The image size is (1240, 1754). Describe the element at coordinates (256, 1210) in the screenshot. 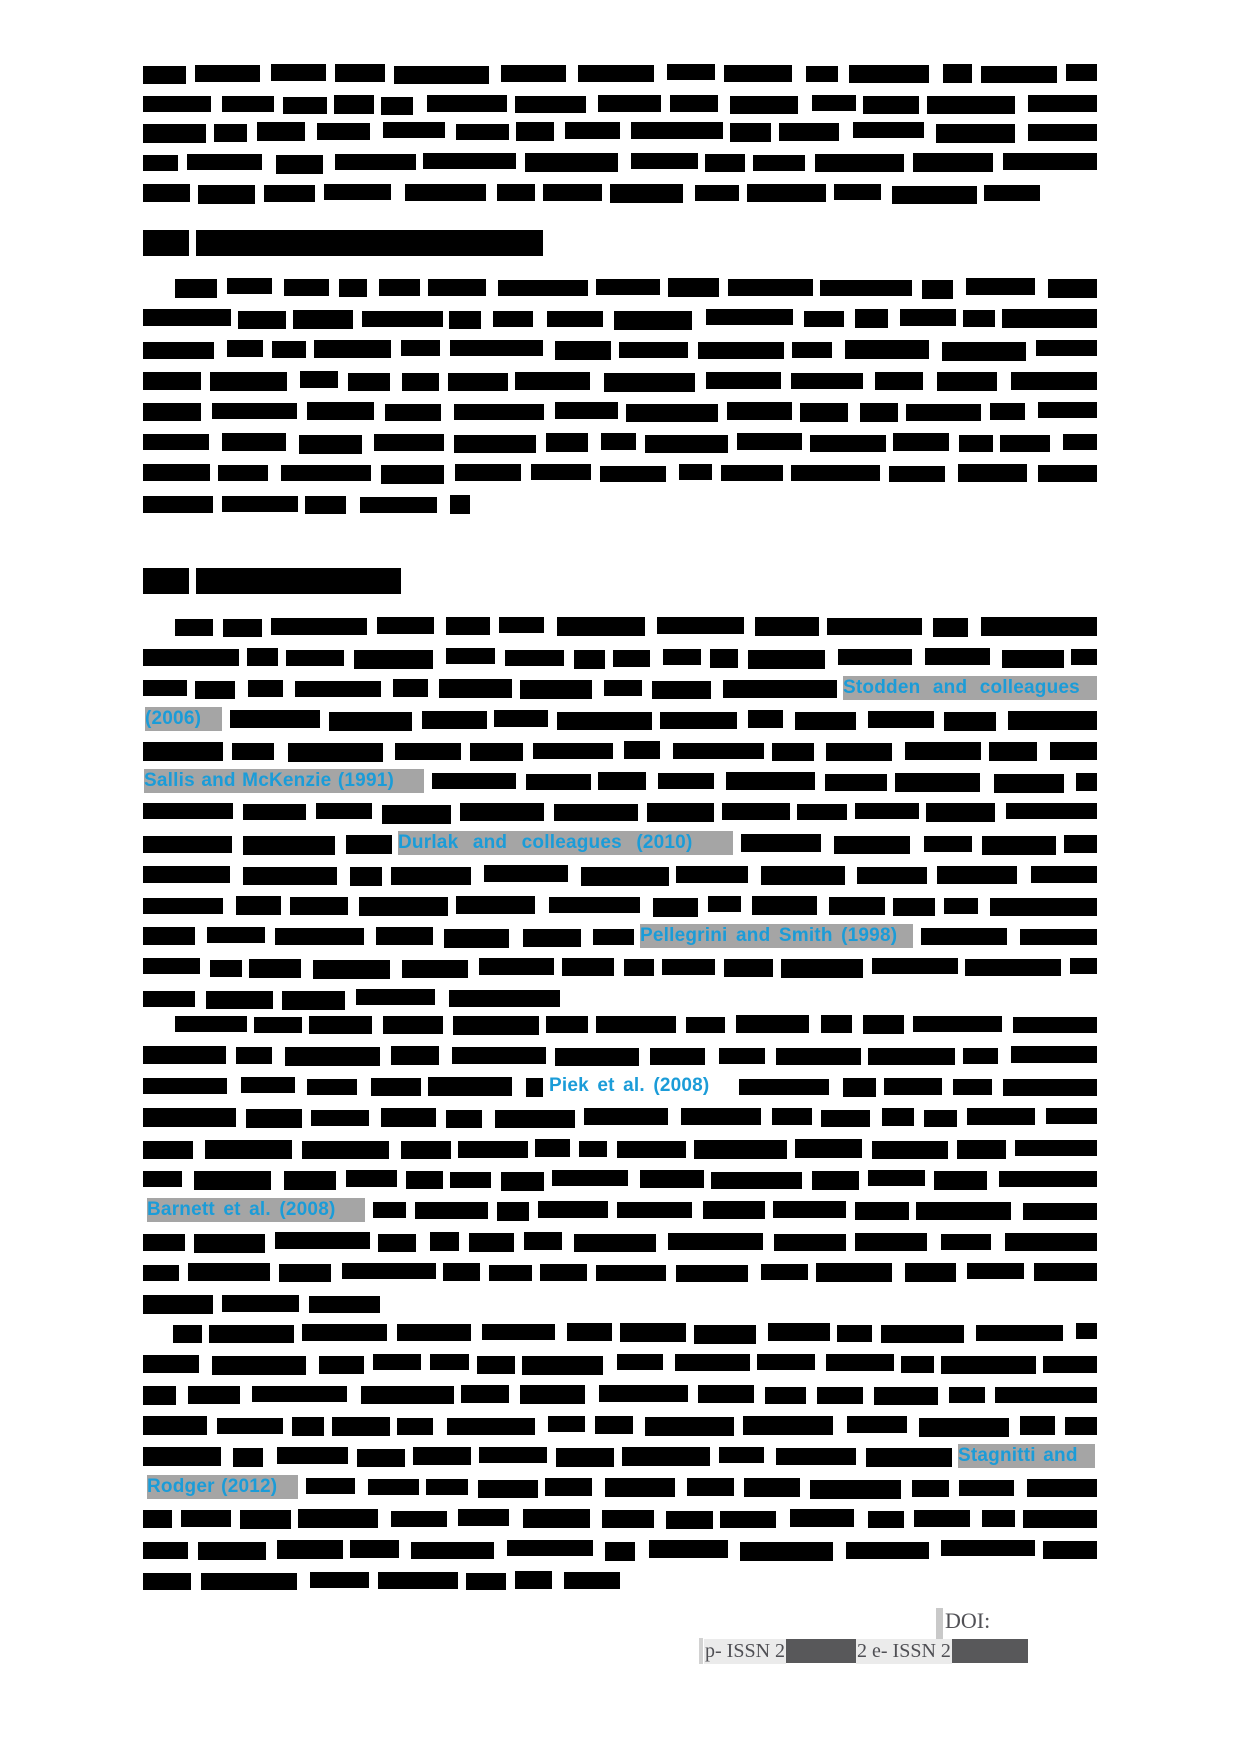

I see `citation-link: Barnett et al. (2008)` at that location.